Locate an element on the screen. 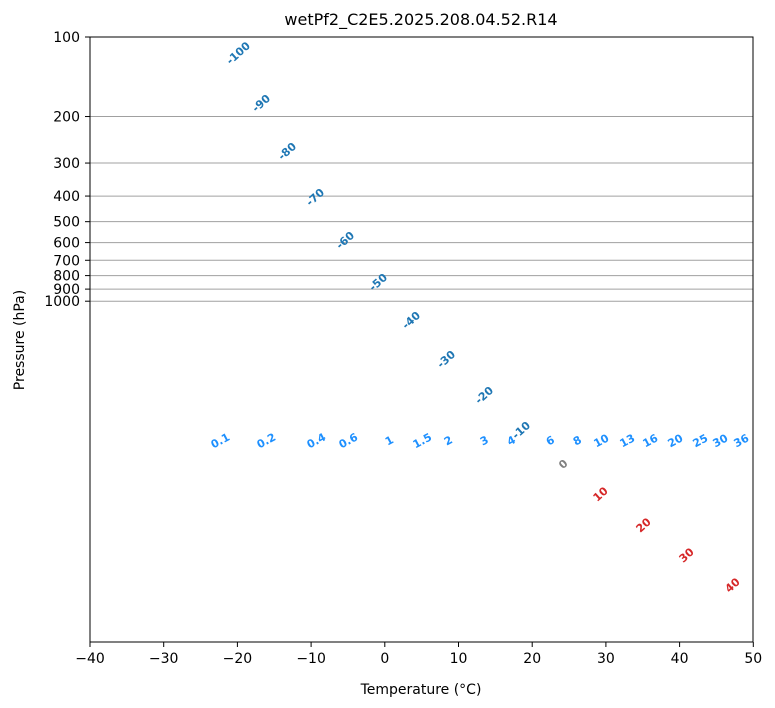  mixing-ratio-label: 16 is located at coordinates (651, 440).